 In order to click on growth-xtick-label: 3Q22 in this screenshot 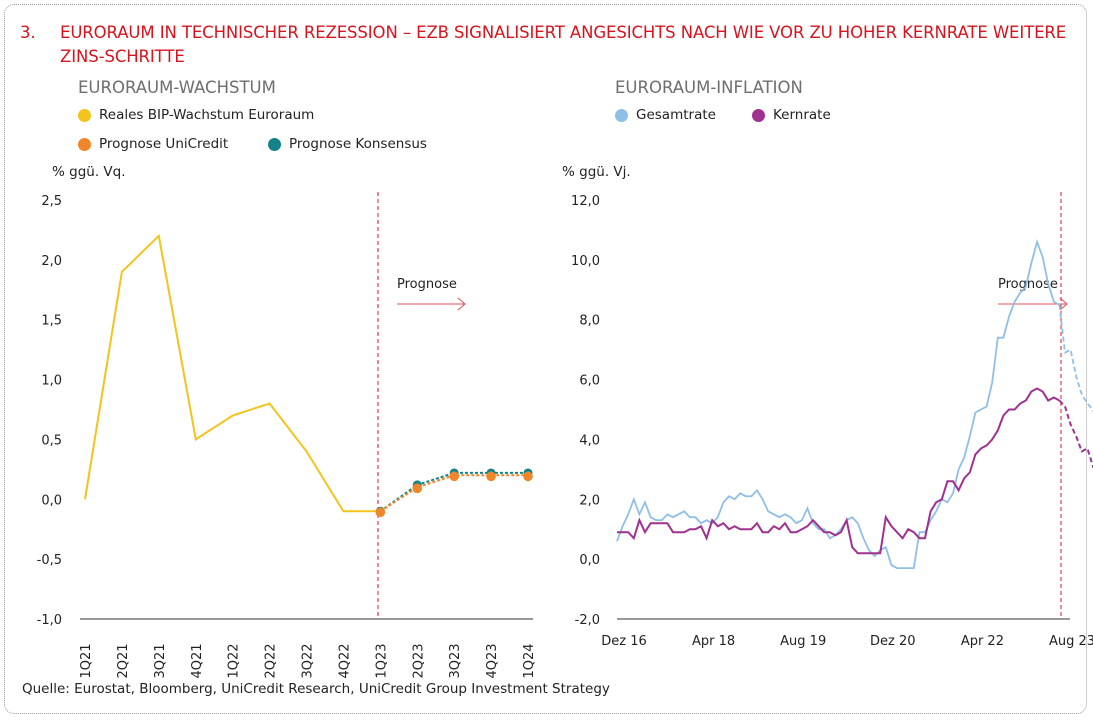, I will do `click(308, 660)`.